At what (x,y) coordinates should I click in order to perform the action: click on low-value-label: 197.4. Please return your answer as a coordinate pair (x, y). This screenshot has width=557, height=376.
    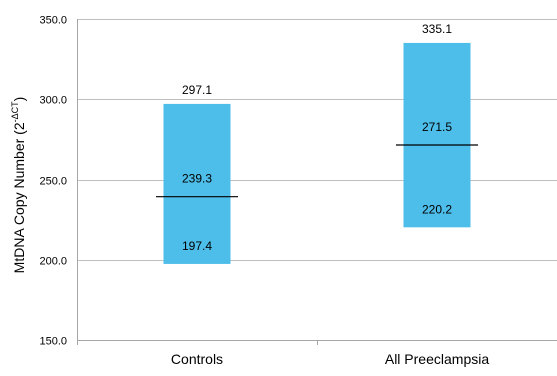
    Looking at the image, I should click on (197, 246).